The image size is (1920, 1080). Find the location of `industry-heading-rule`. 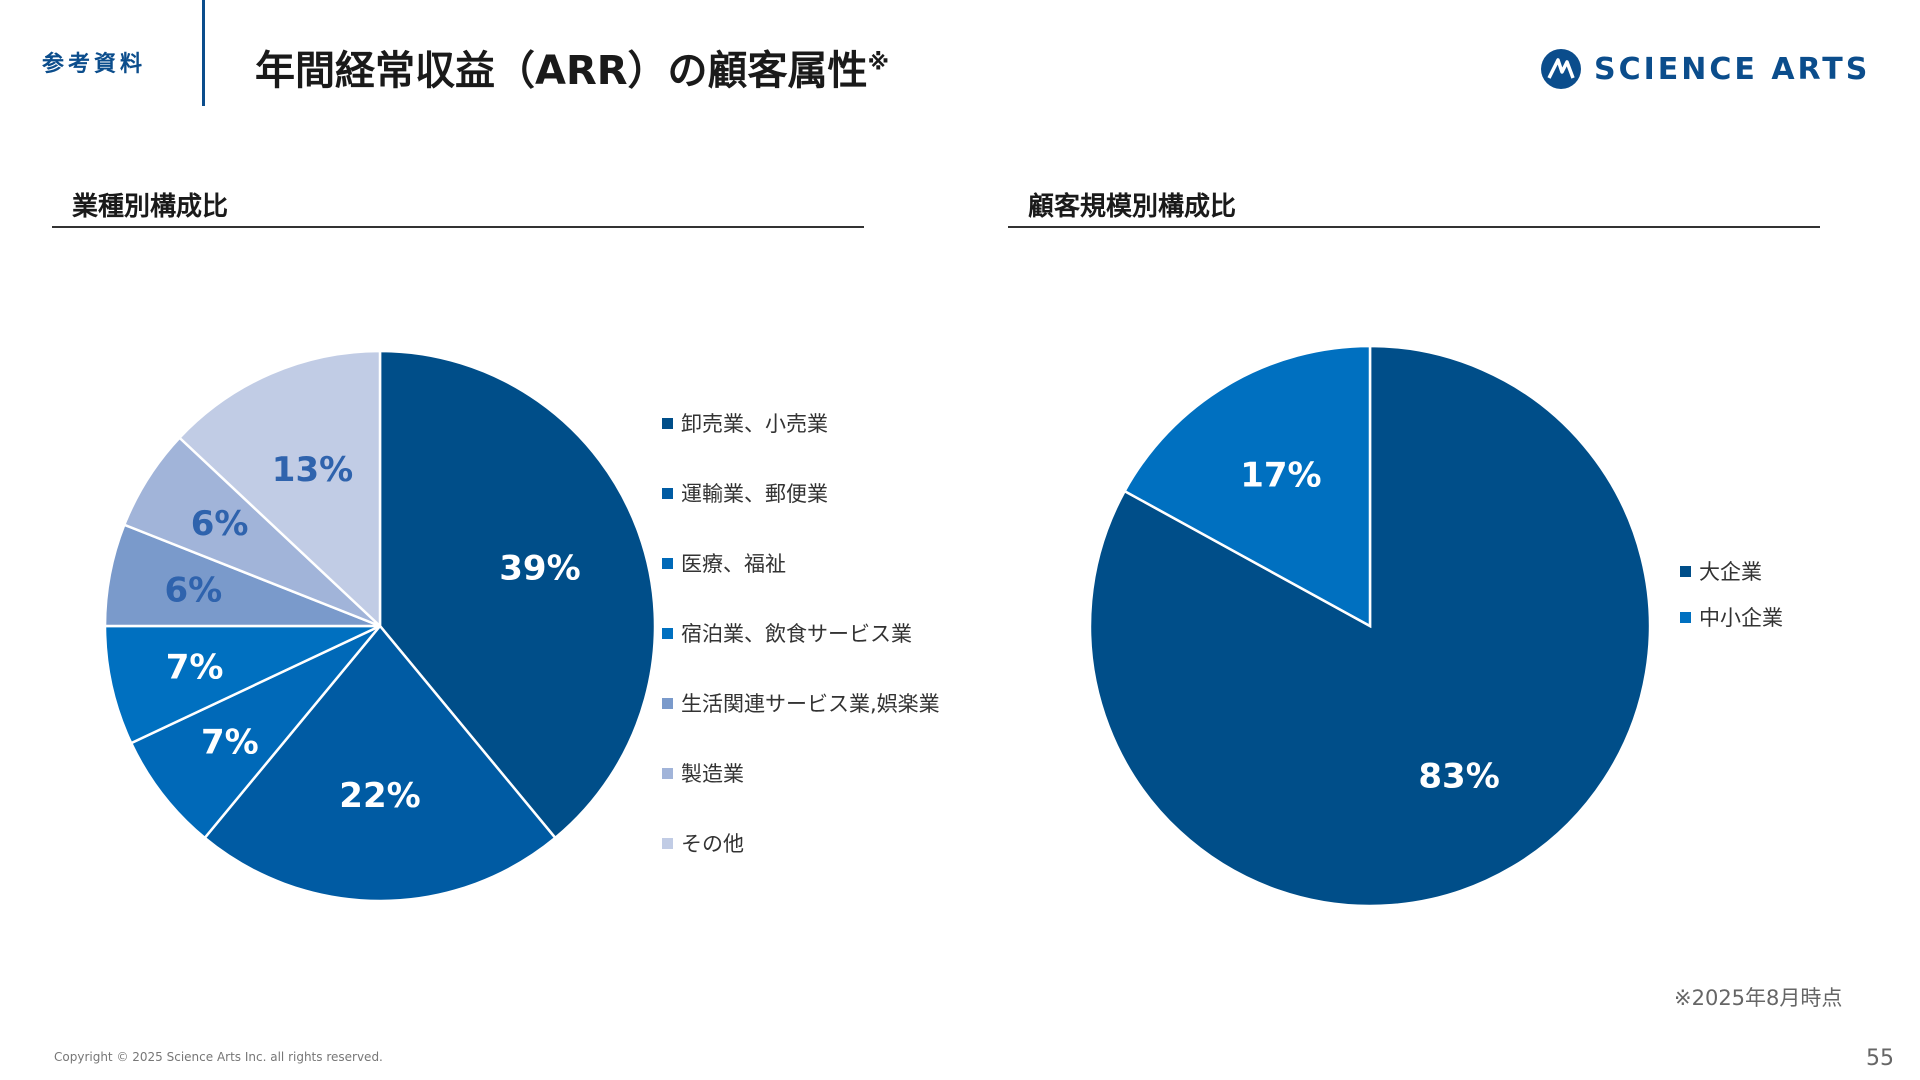

industry-heading-rule is located at coordinates (458, 227).